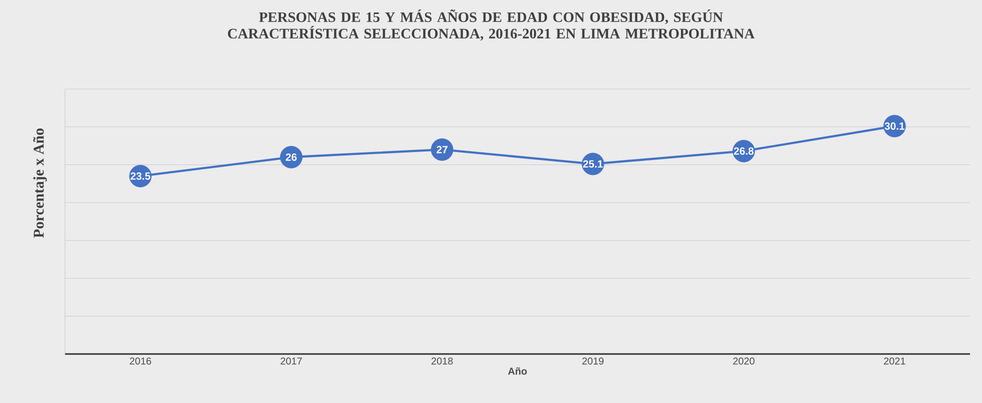 This screenshot has height=403, width=982. What do you see at coordinates (141, 361) in the screenshot?
I see `x-tick-label: 2016` at bounding box center [141, 361].